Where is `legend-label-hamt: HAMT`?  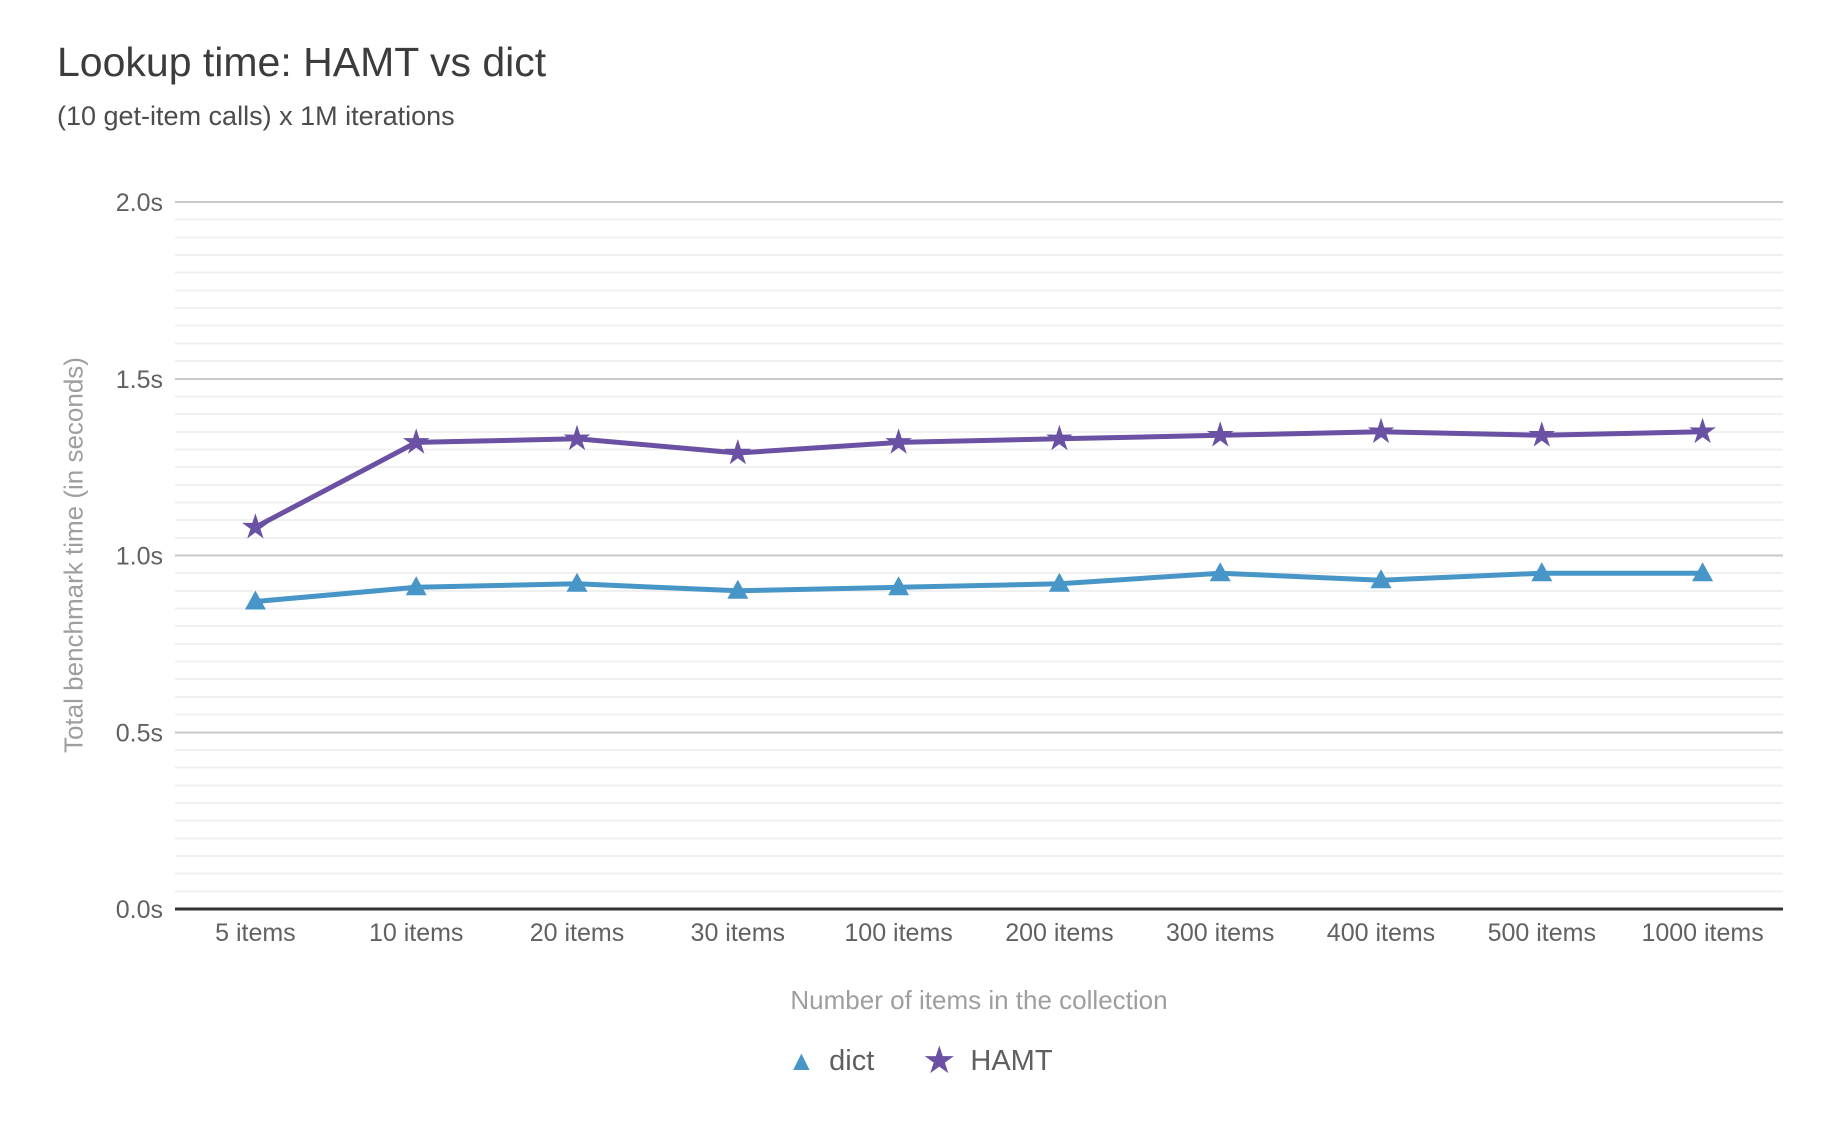
legend-label-hamt: HAMT is located at coordinates (1011, 1060).